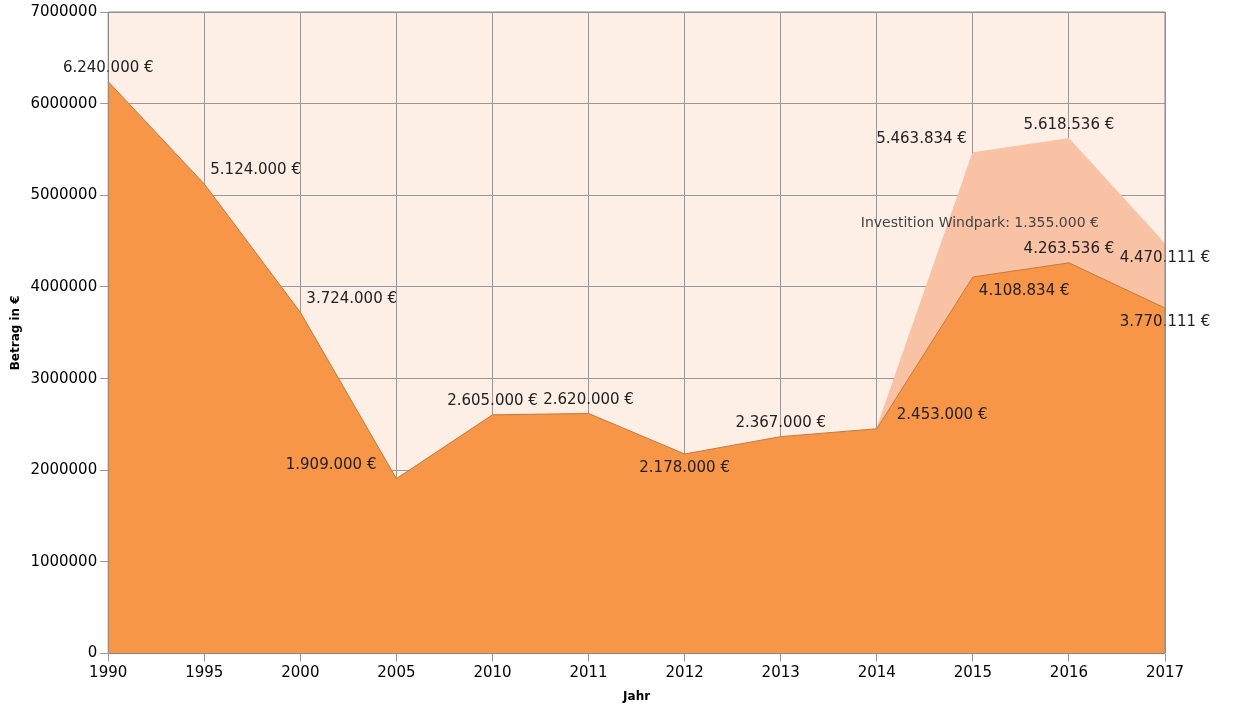  Describe the element at coordinates (108, 67) in the screenshot. I see `data-label: 6.240.000 €` at that location.